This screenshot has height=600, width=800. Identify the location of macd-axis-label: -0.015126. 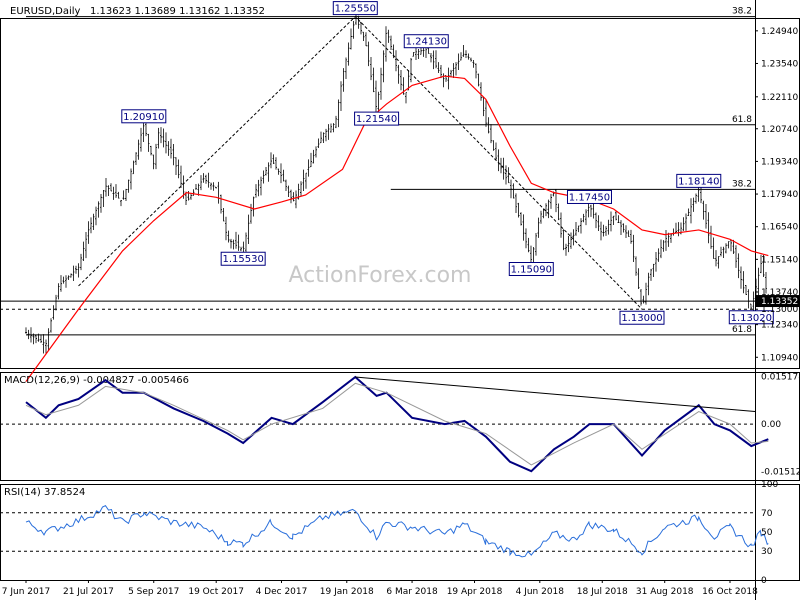
(780, 473).